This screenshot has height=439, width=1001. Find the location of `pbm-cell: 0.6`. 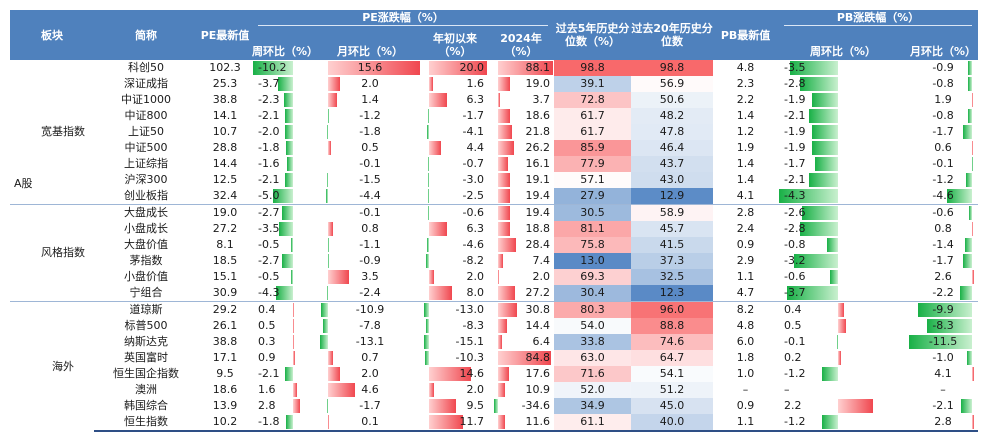

pbm-cell: 0.6 is located at coordinates (943, 148).